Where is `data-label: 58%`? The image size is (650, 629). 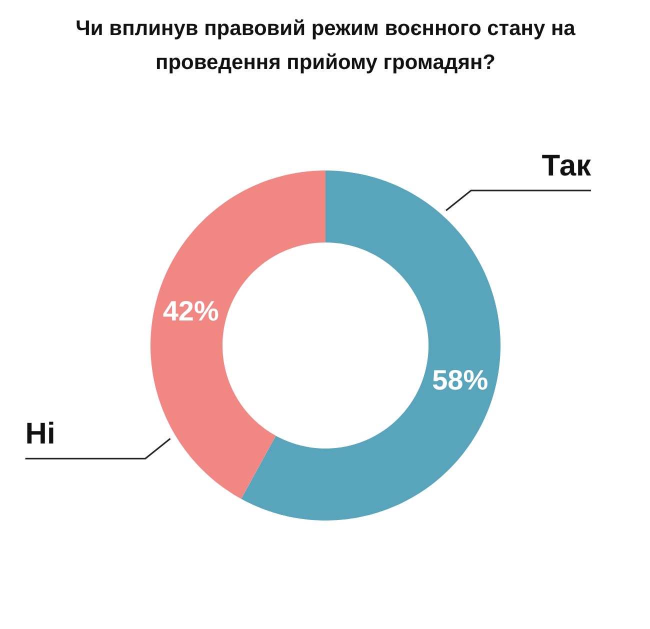 data-label: 58% is located at coordinates (460, 380).